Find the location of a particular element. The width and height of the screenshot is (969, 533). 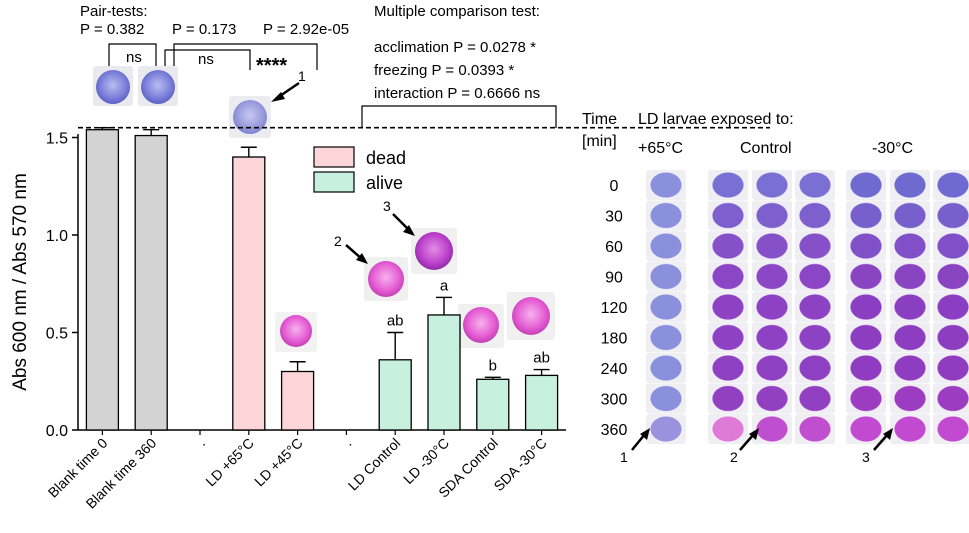

p-value-pair-3: P = 2.92e-05 is located at coordinates (306, 29).